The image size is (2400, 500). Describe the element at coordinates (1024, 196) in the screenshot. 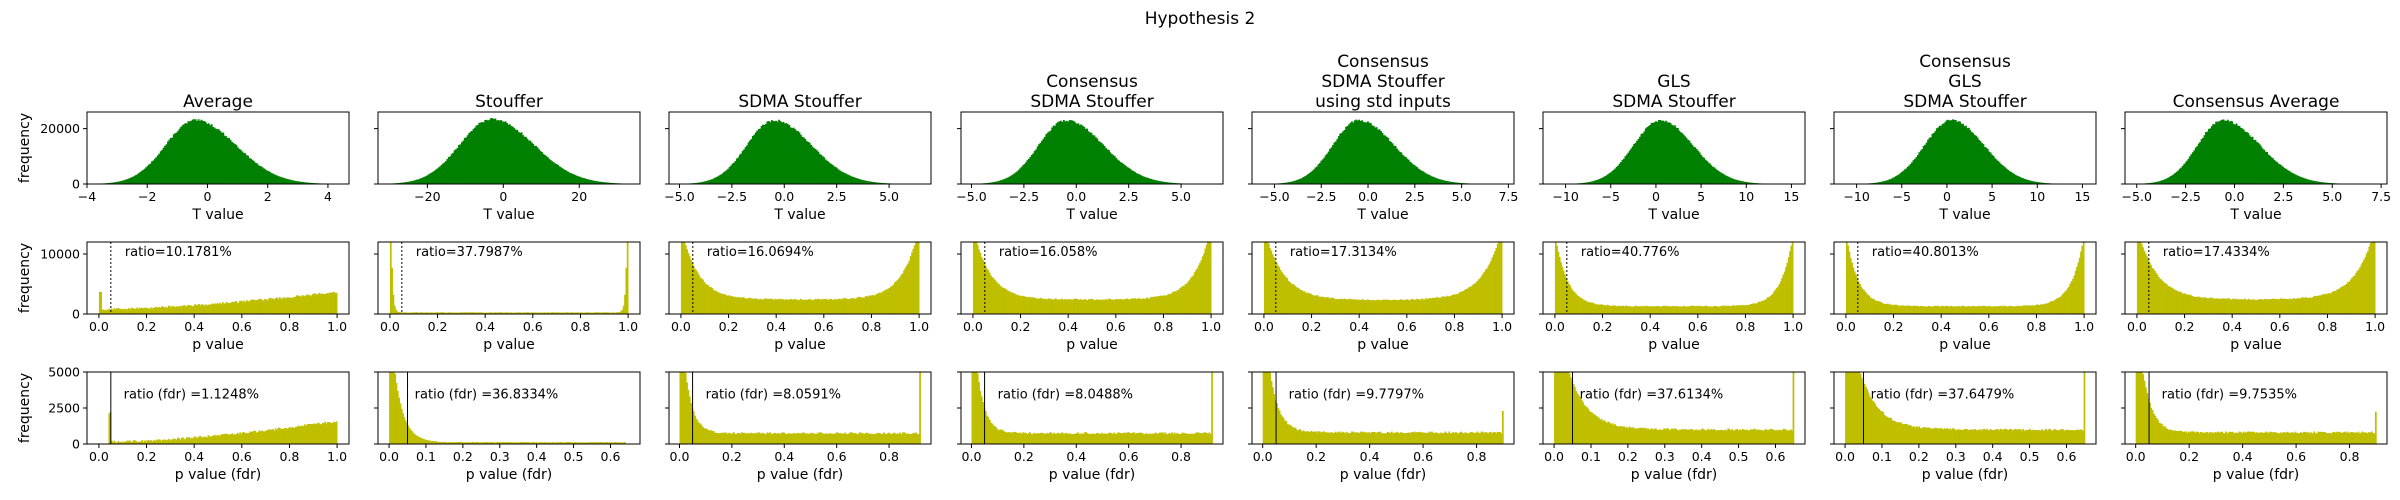

I see `x-tick-label: −2.5` at that location.